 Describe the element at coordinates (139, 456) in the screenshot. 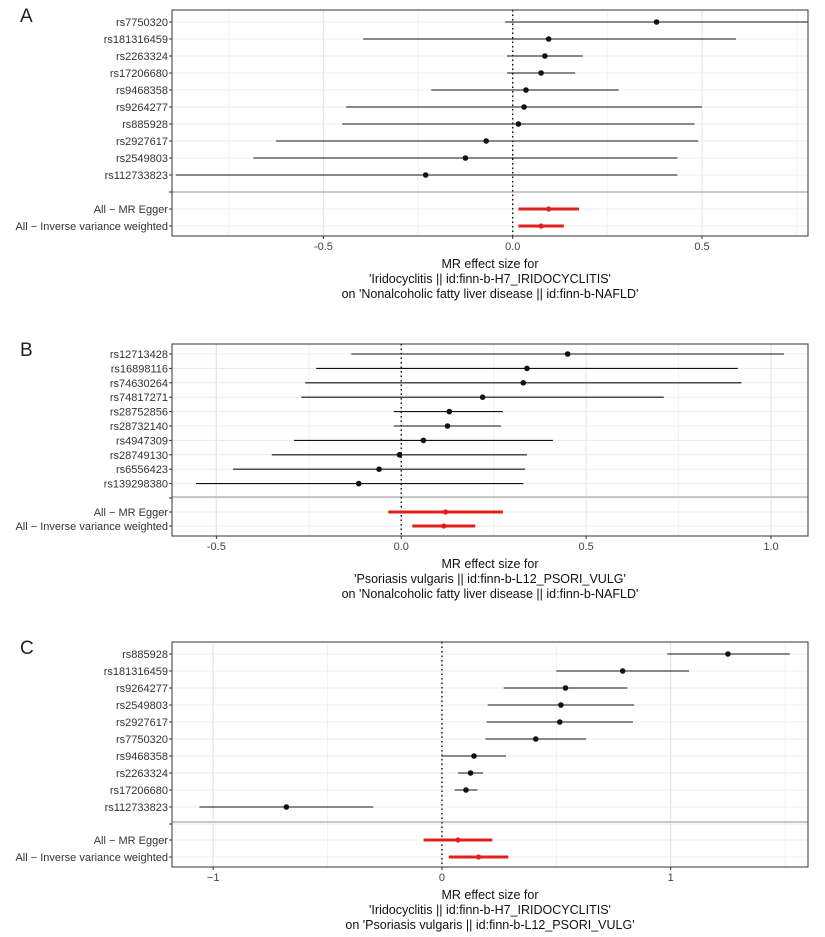

I see `snp-label: rs28749130` at that location.